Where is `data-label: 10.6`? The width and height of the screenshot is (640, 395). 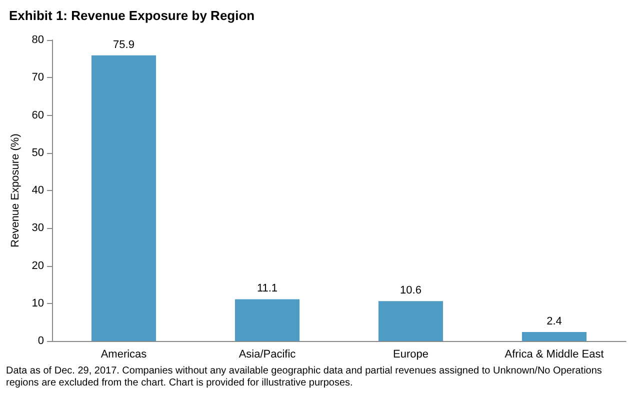 data-label: 10.6 is located at coordinates (411, 290).